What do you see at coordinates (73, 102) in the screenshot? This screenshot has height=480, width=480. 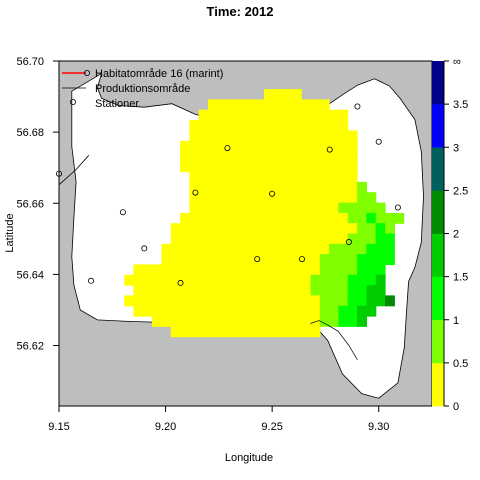 I see `legend-station-marker` at bounding box center [73, 102].